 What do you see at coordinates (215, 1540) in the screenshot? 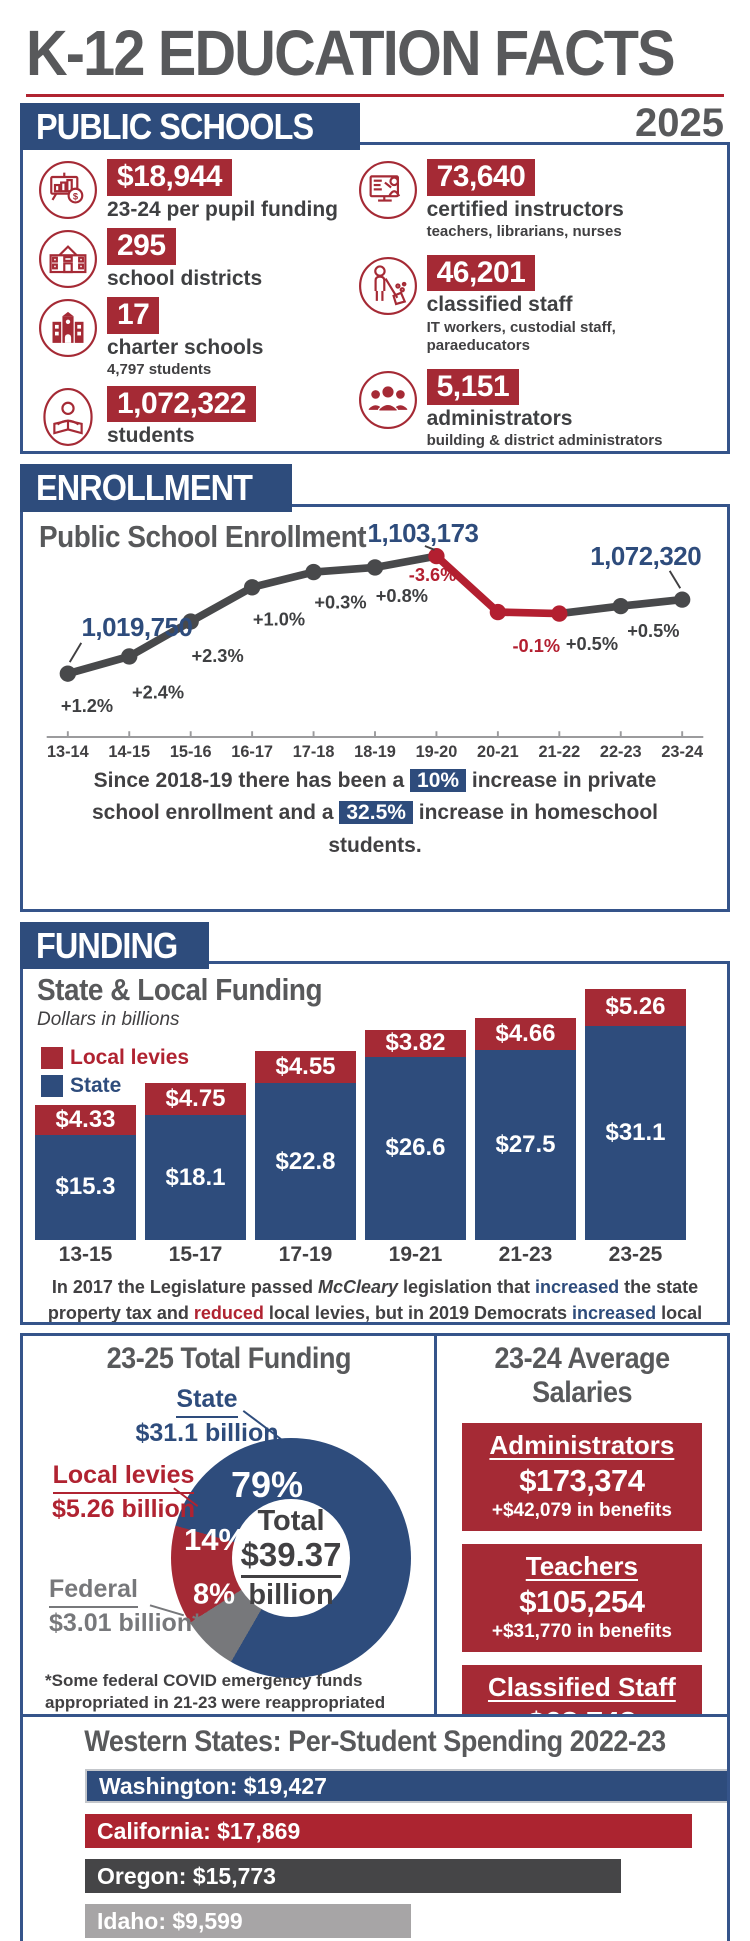
I see `pie-pct-local: 14%` at bounding box center [215, 1540].